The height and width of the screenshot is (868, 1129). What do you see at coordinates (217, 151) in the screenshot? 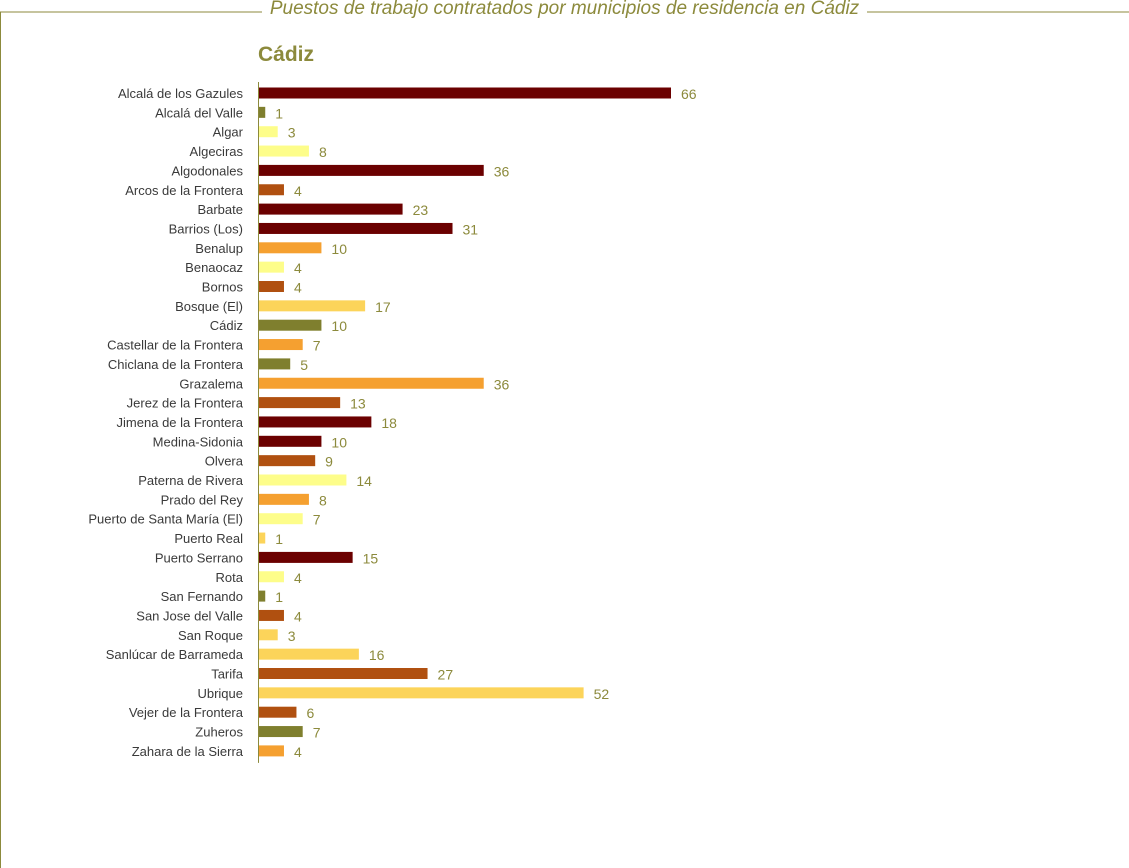
I see `category-label: Algeciras` at bounding box center [217, 151].